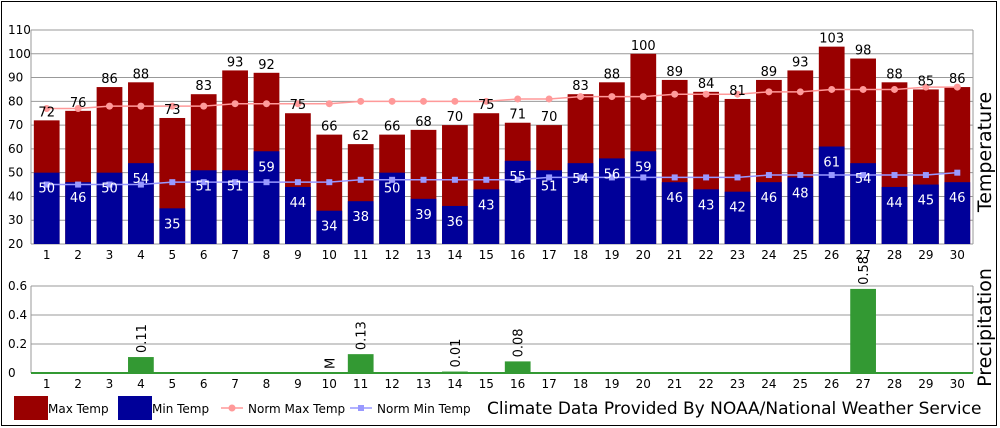 Image resolution: width=1000 pixels, height=428 pixels. Describe the element at coordinates (266, 65) in the screenshot. I see `max-temp-label: 92` at that location.